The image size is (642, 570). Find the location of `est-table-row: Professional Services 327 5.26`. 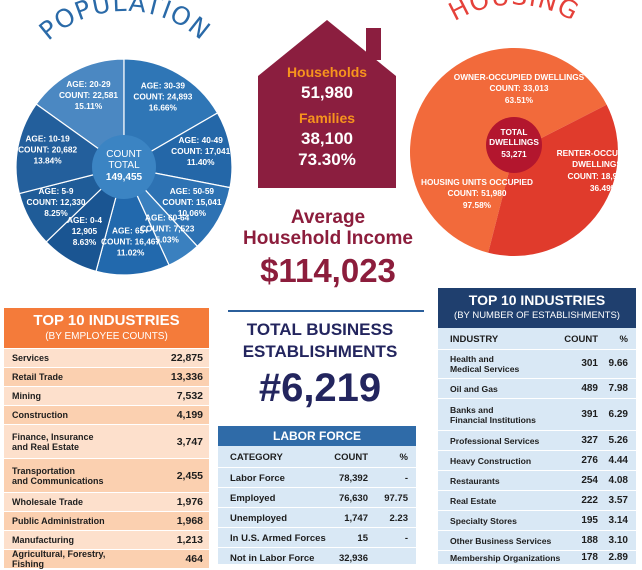

est-table-row: Professional Services 327 5.26 is located at coordinates (537, 440).